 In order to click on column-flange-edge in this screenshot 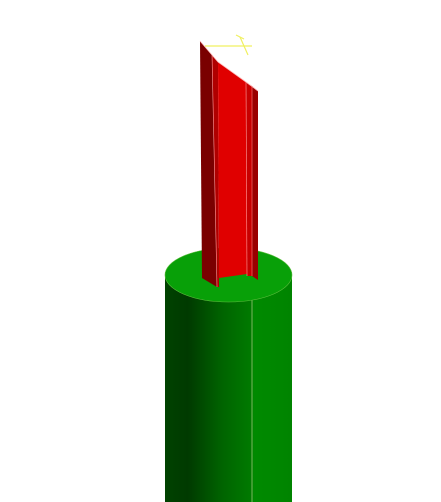, I will do `click(214, 171)`.